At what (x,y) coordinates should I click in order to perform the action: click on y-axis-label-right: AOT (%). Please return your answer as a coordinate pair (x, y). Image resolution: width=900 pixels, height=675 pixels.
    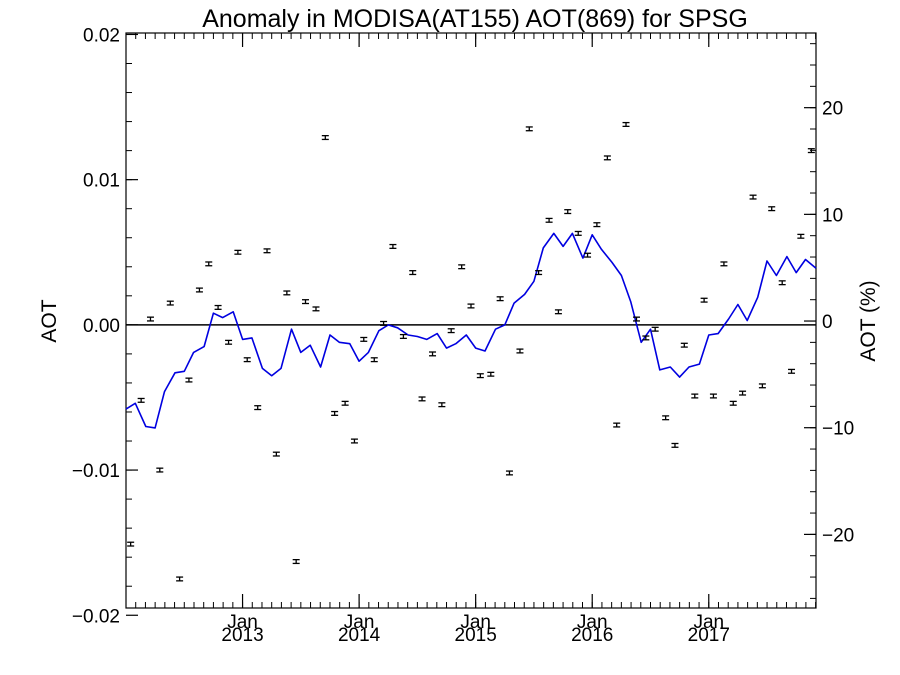
    Looking at the image, I should click on (868, 320).